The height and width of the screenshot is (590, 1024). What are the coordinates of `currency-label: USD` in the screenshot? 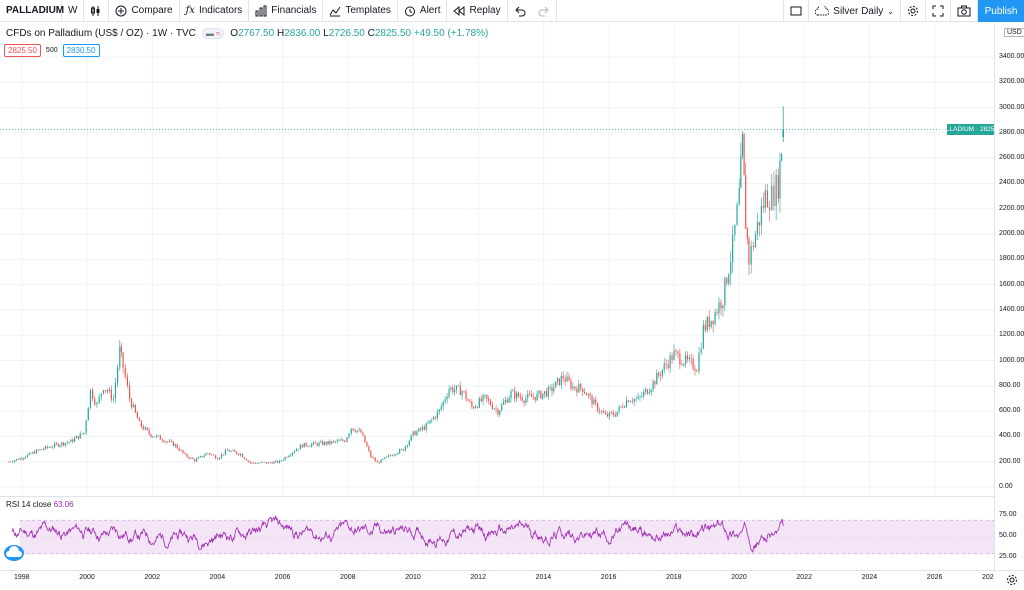 It's located at (1014, 32).